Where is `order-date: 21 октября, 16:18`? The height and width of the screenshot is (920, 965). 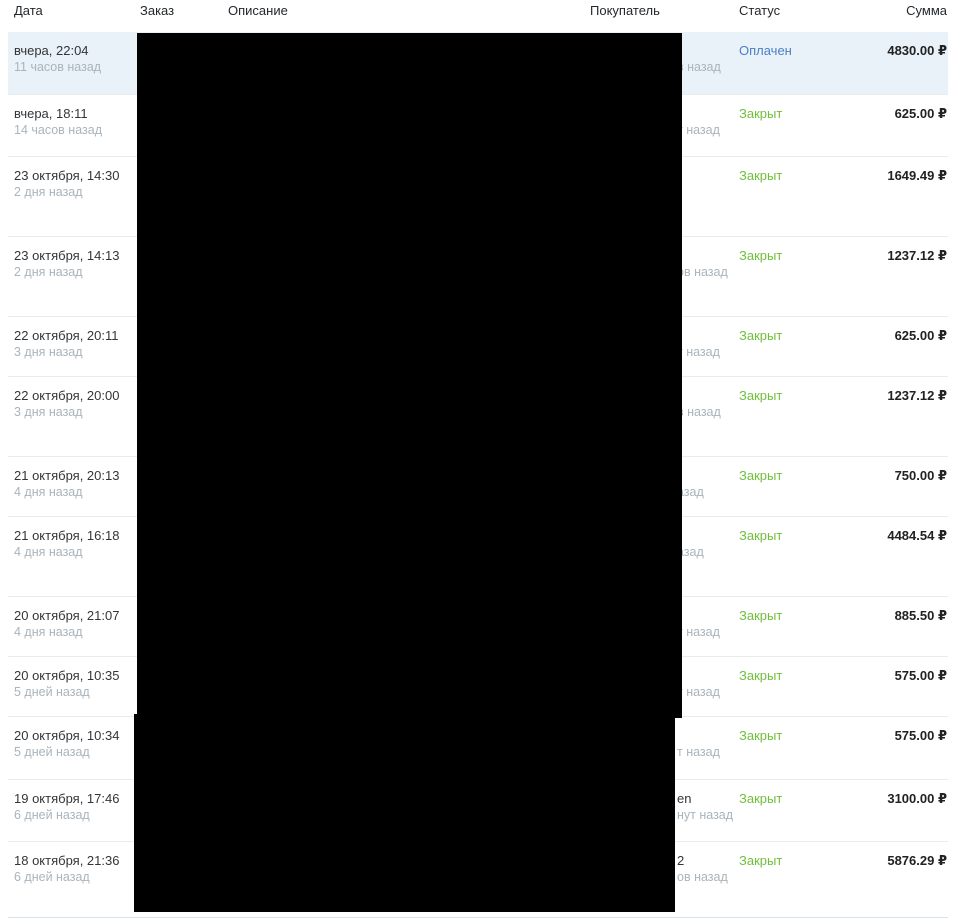 order-date: 21 октября, 16:18 is located at coordinates (67, 535).